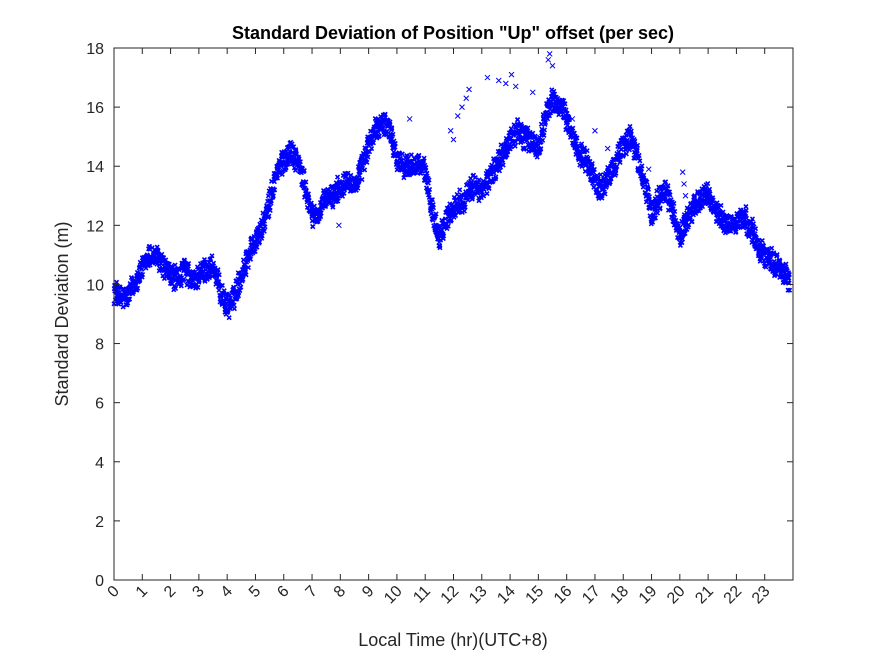  I want to click on x-tick-label: 7, so click(312, 592).